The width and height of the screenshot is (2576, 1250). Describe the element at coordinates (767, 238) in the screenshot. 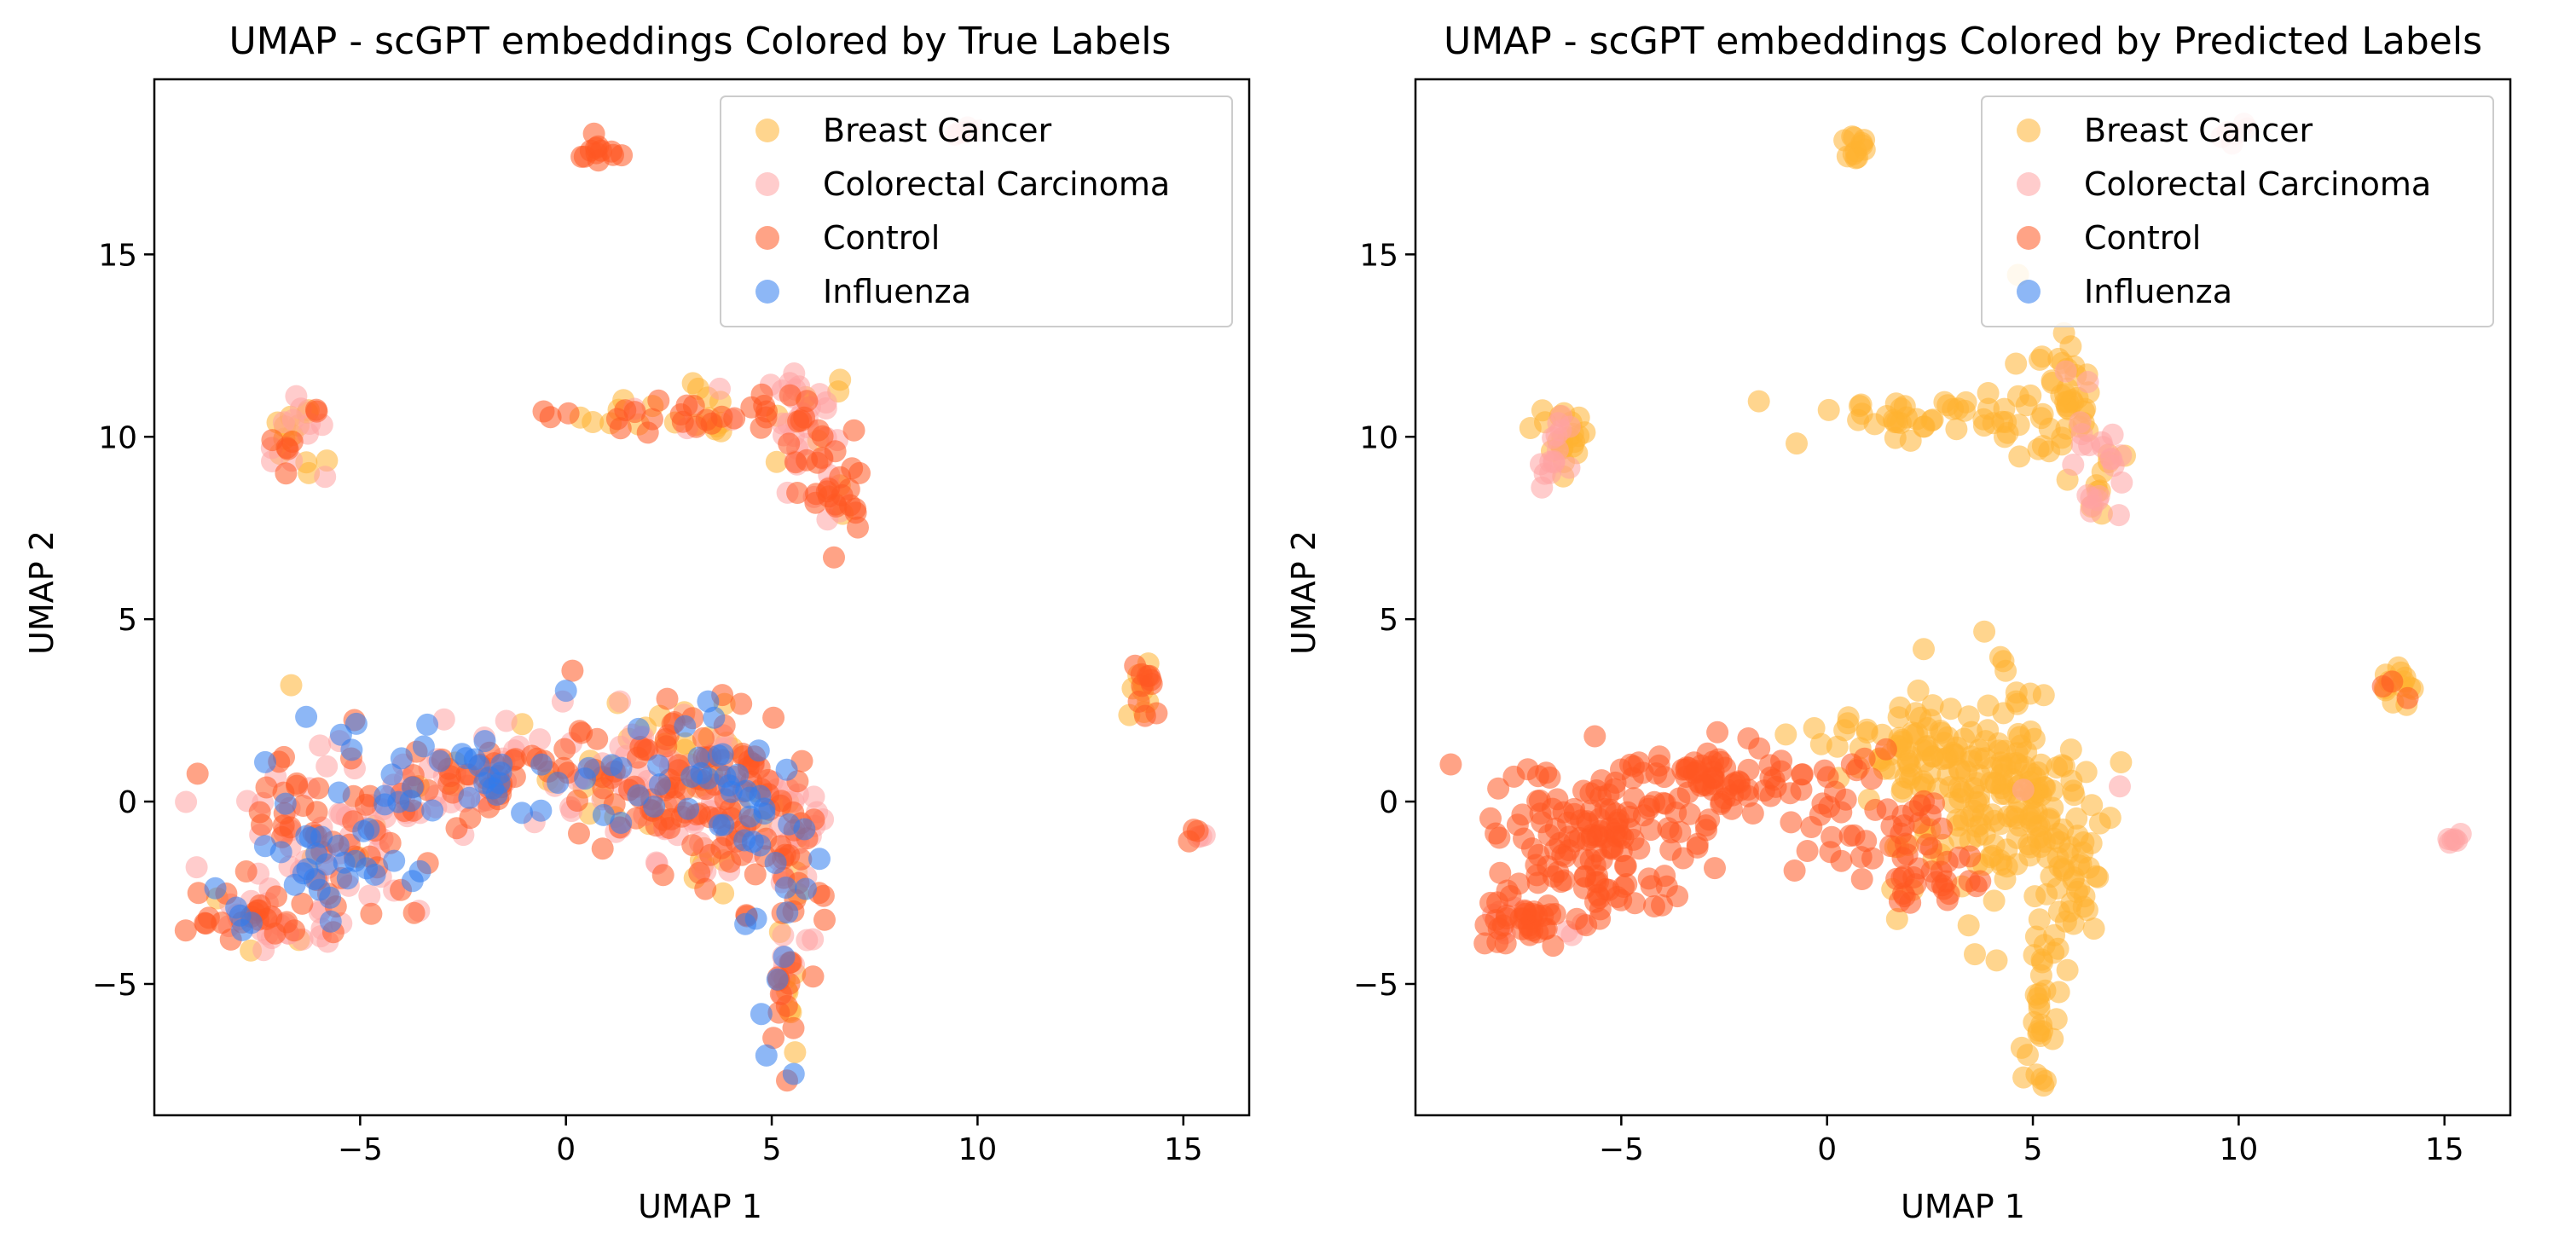

I see `legend-marker` at that location.